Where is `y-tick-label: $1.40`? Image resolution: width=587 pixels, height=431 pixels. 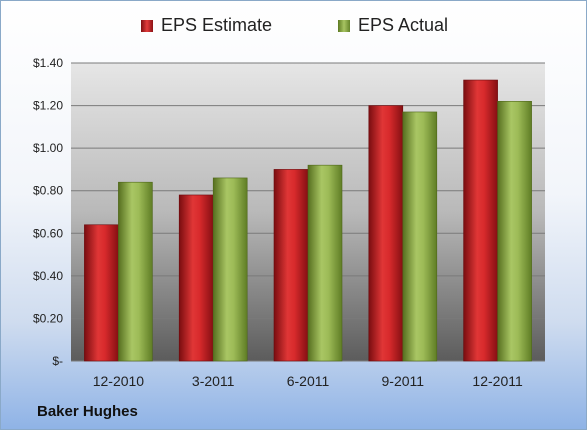 y-tick-label: $1.40 is located at coordinates (48, 63).